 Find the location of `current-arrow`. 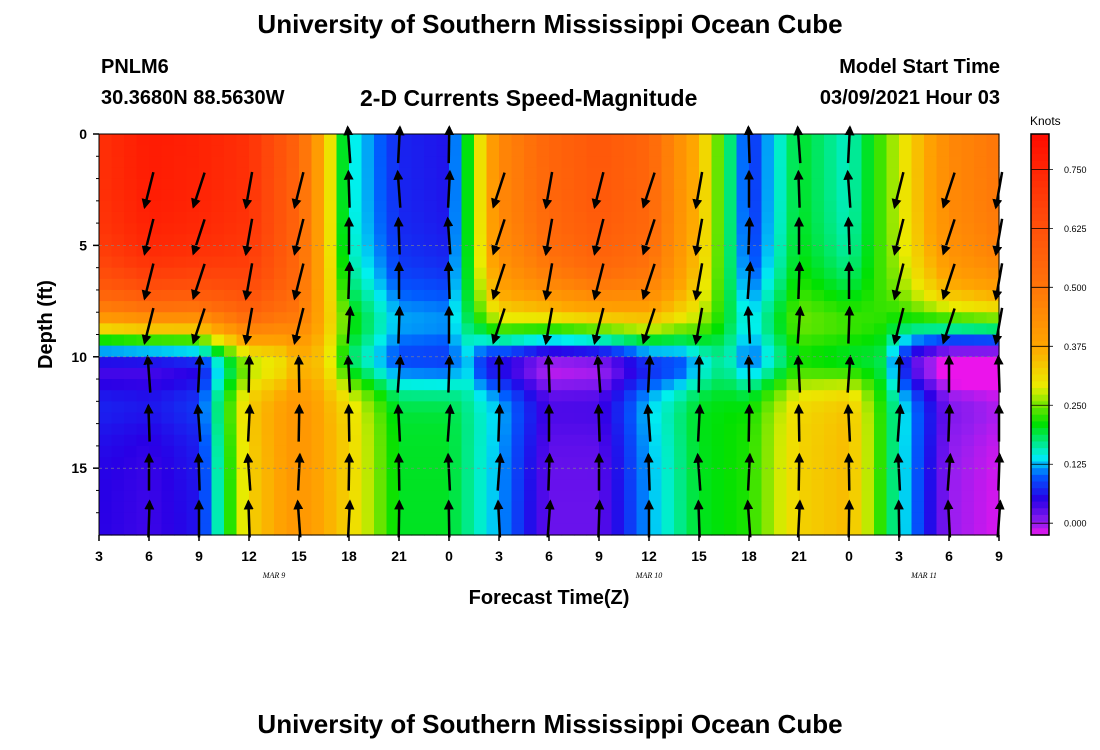

current-arrow is located at coordinates (349, 518).